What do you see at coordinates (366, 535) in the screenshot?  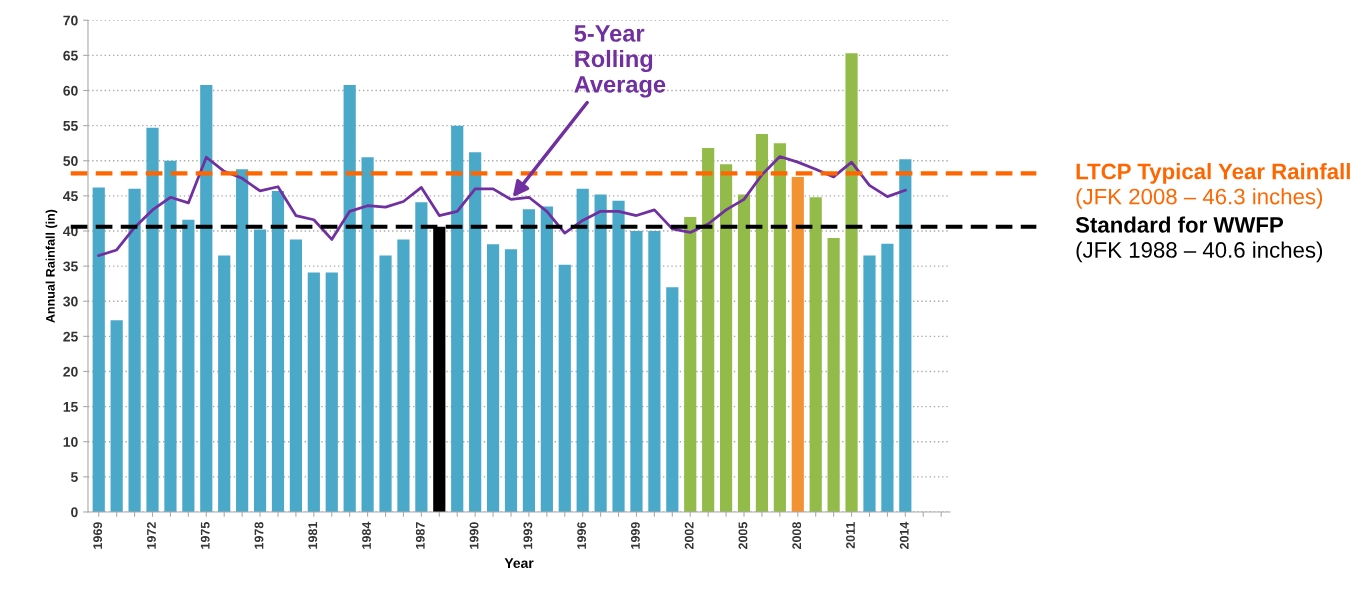 I see `x-tick-label: 1984` at bounding box center [366, 535].